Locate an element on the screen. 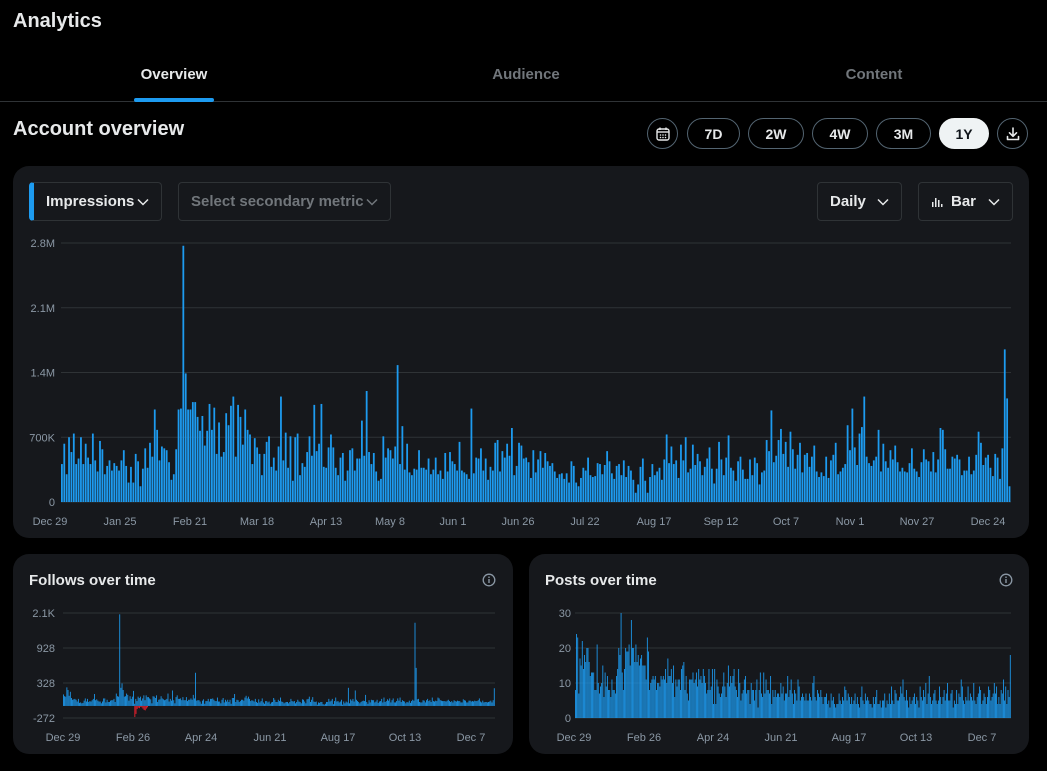  secondary-metric-select: Select secondary metric is located at coordinates (284, 201).